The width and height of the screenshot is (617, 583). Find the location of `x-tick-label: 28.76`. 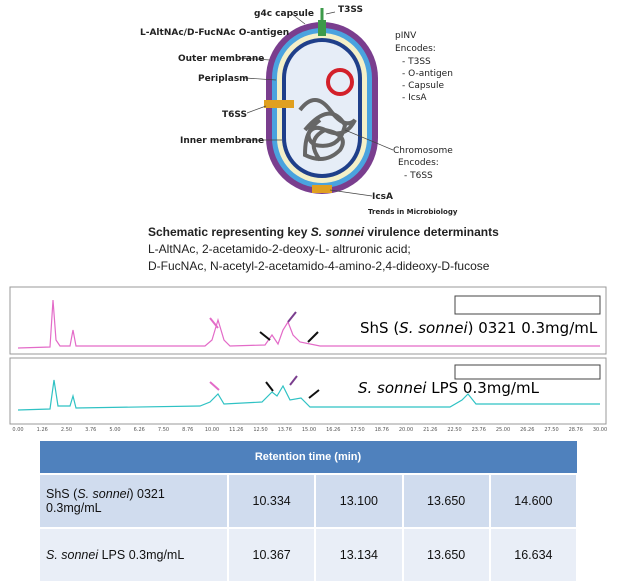

x-tick-label: 28.76 is located at coordinates (576, 430).